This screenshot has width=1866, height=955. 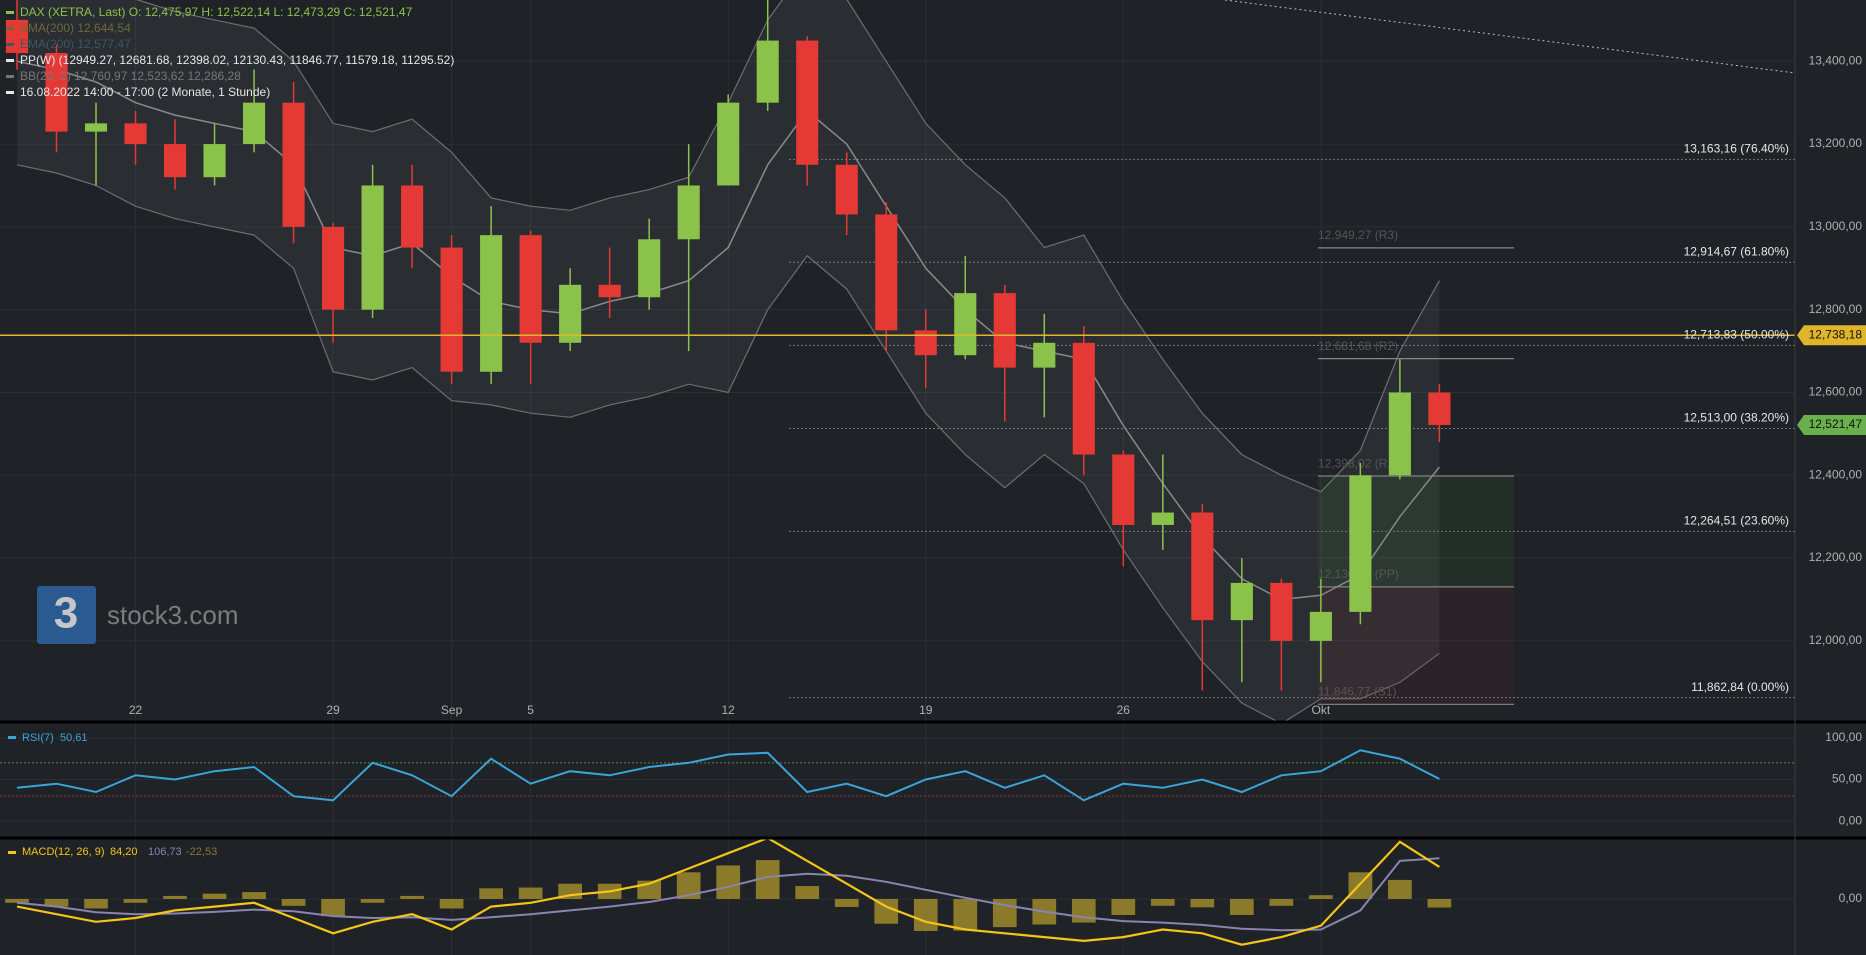 I want to click on pivot-label: 12,398,02 (R1), so click(x=1358, y=463).